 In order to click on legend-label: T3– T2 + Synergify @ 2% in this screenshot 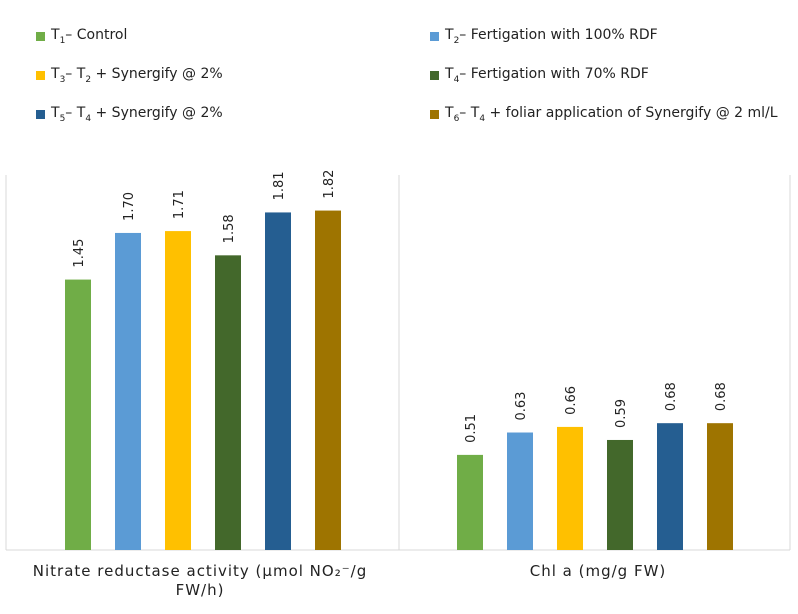, I will do `click(137, 75)`.